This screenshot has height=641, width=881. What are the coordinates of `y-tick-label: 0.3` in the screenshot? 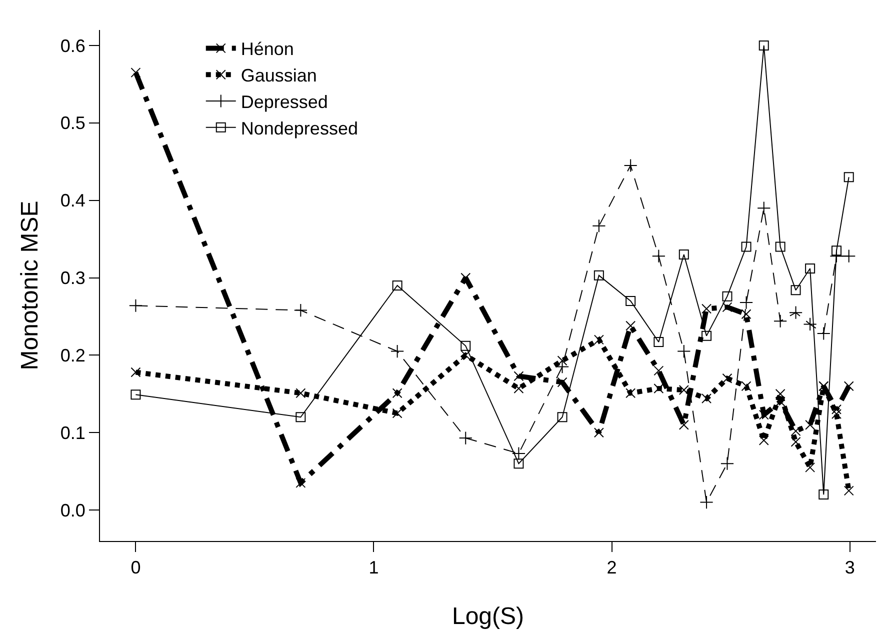 It's located at (73, 278).